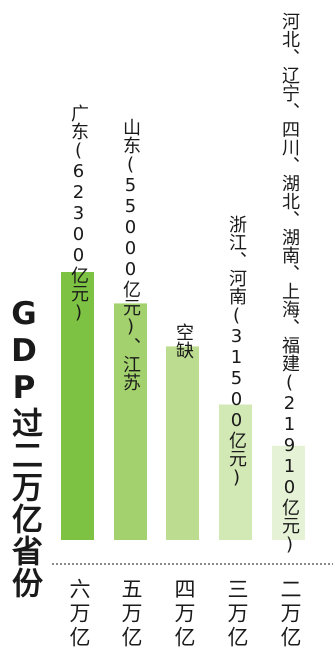  I want to click on bar-label-4: 浙江、河南(31500亿元), so click(236, 351).